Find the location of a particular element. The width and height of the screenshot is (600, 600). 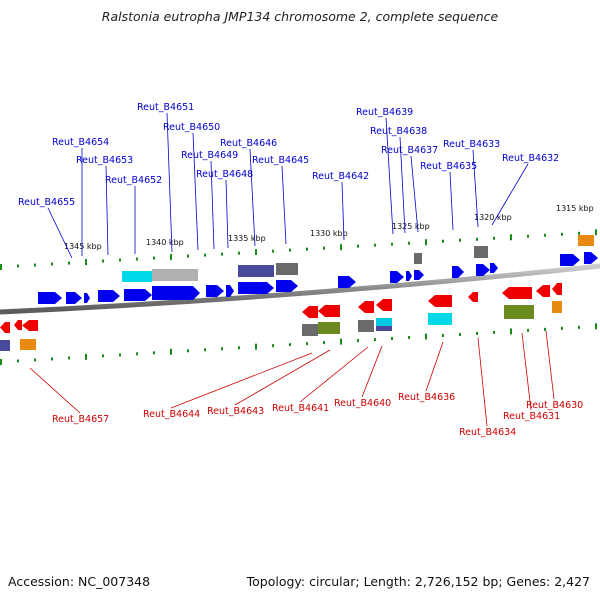

repeat-feature is located at coordinates (256, 271).